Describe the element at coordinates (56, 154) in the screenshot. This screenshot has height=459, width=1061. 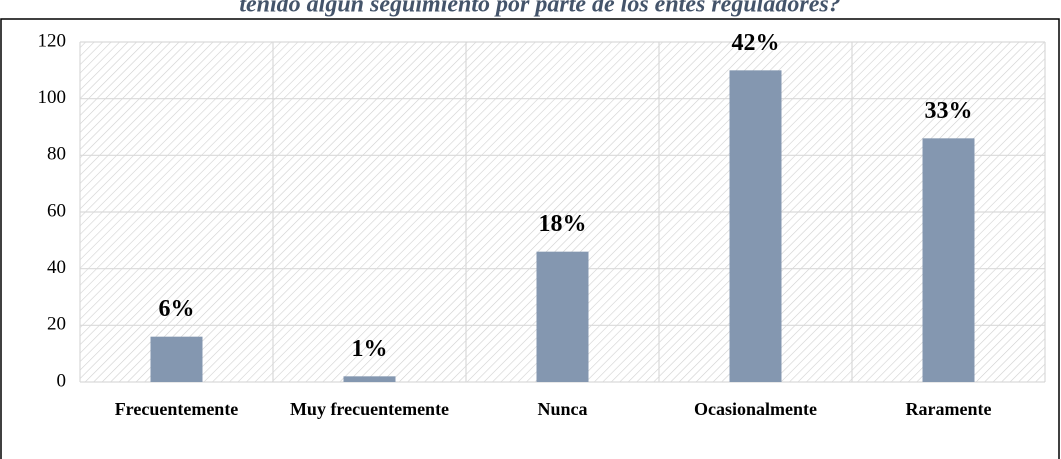
I see `y-tick-label: 80` at that location.